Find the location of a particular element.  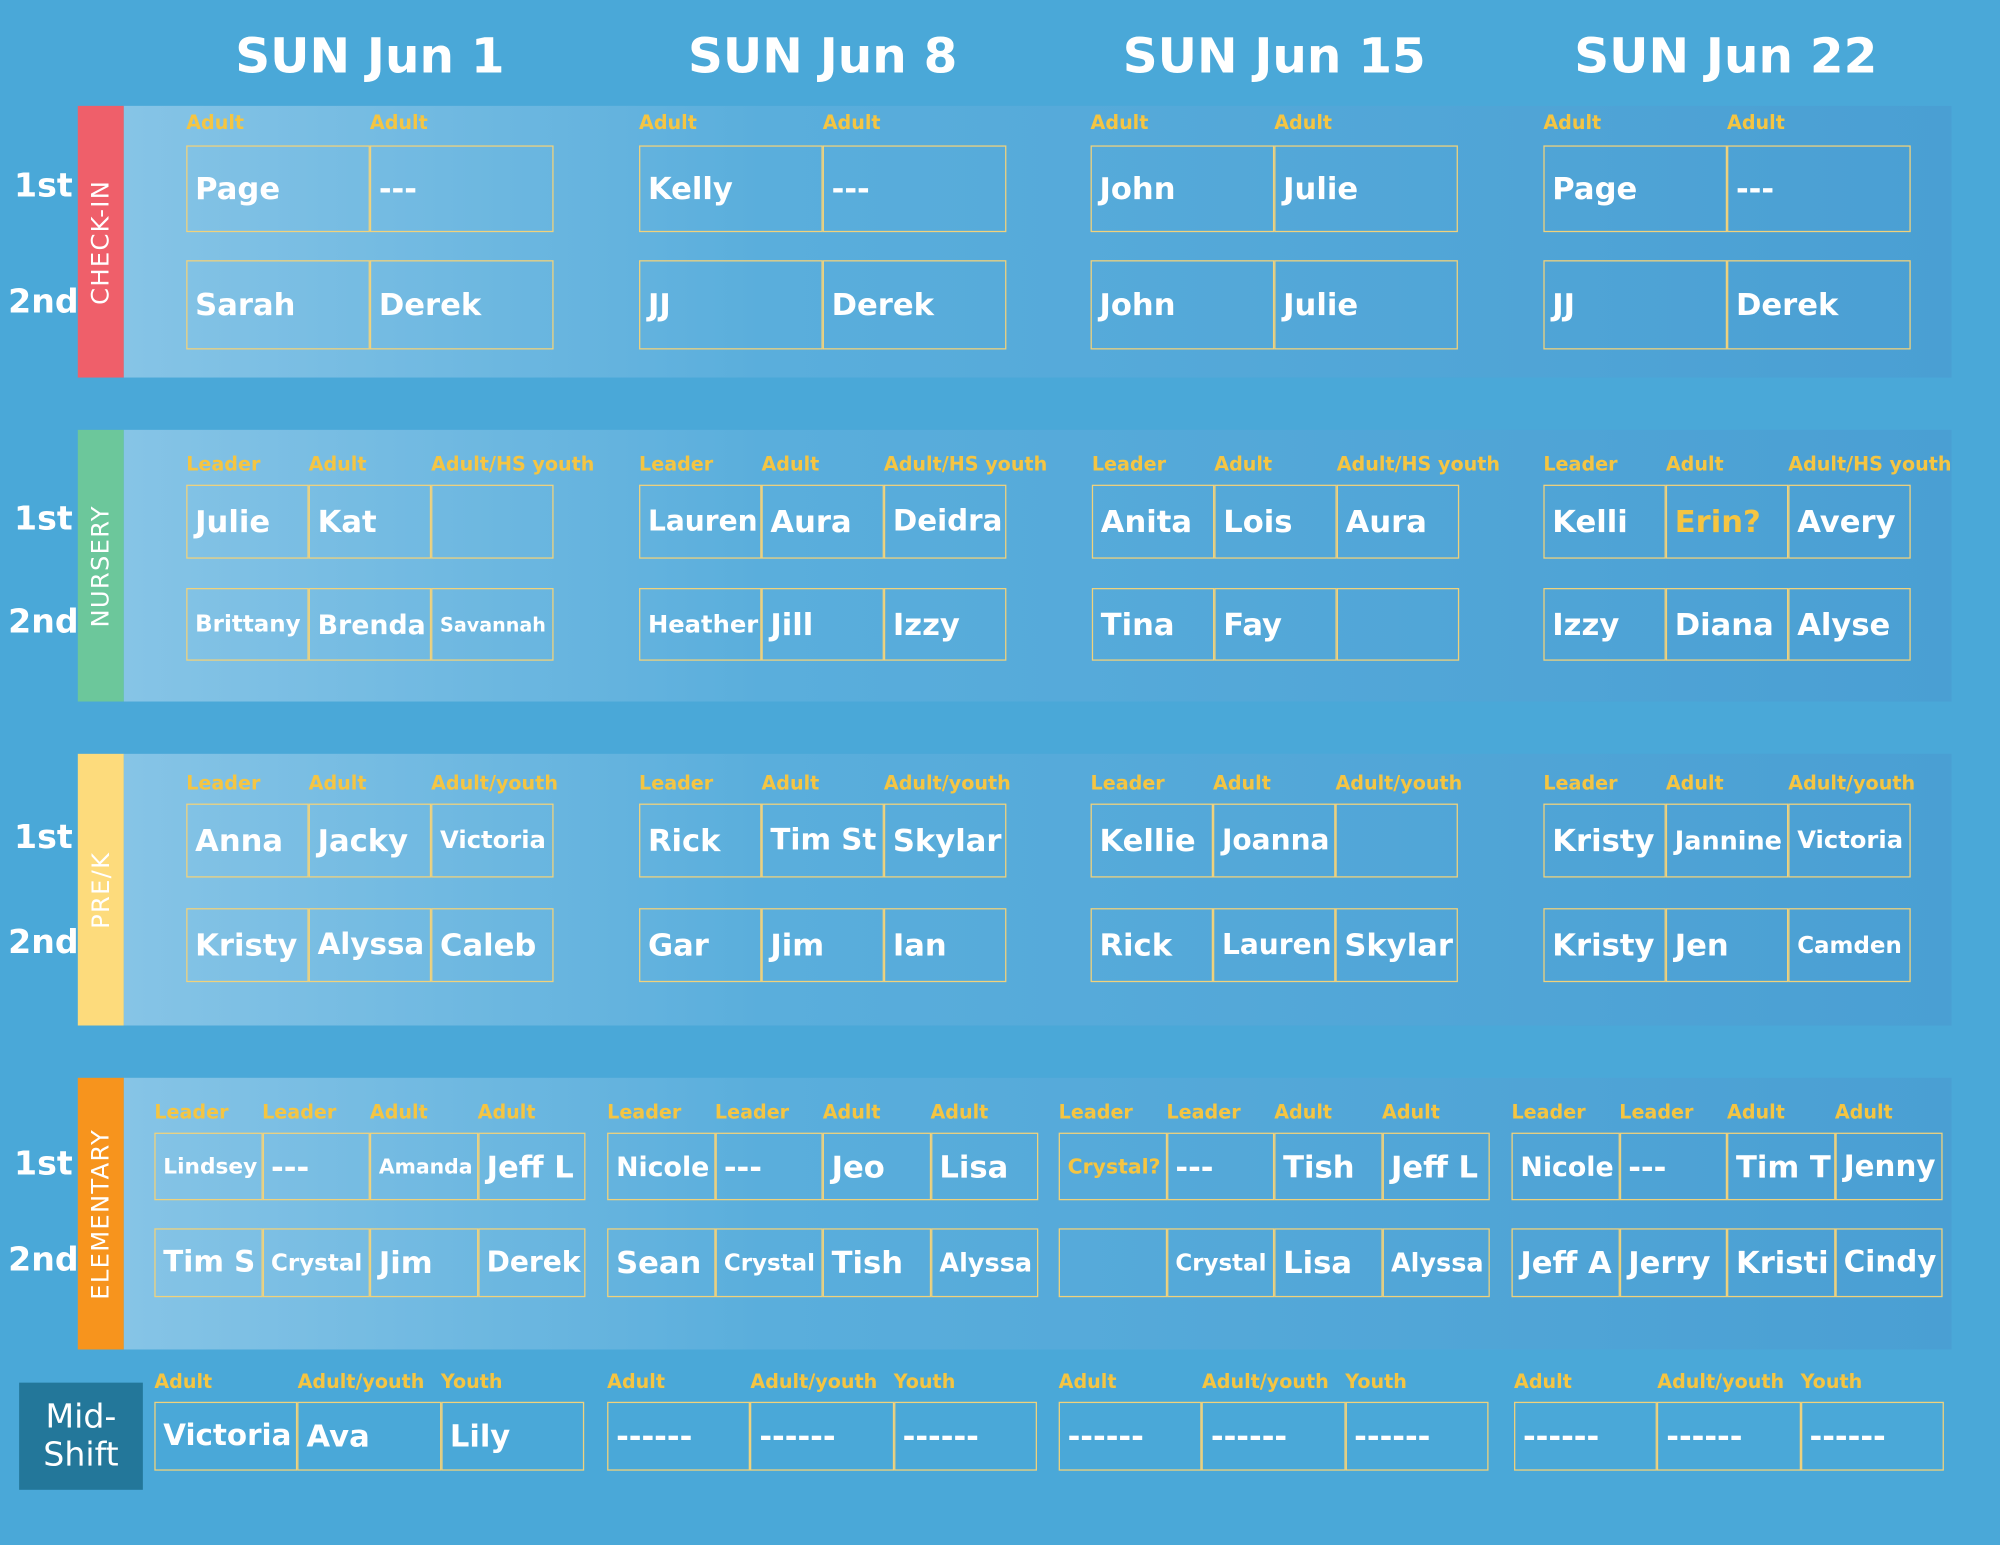

name-text: Sean is located at coordinates (659, 1262).